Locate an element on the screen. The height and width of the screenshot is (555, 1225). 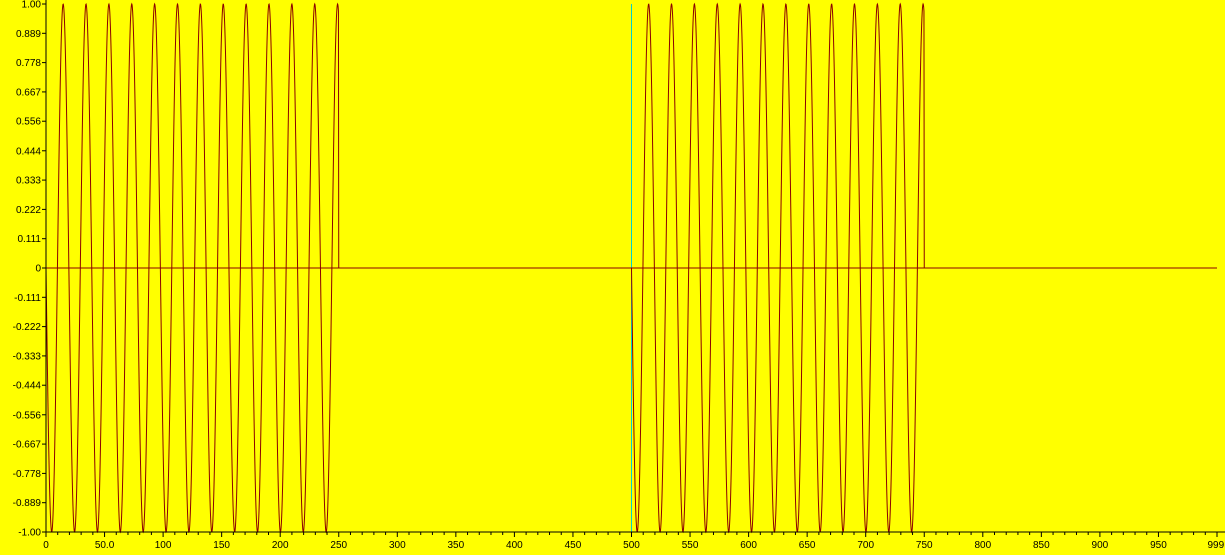
y-tick-label: -0.889 is located at coordinates (27, 503).